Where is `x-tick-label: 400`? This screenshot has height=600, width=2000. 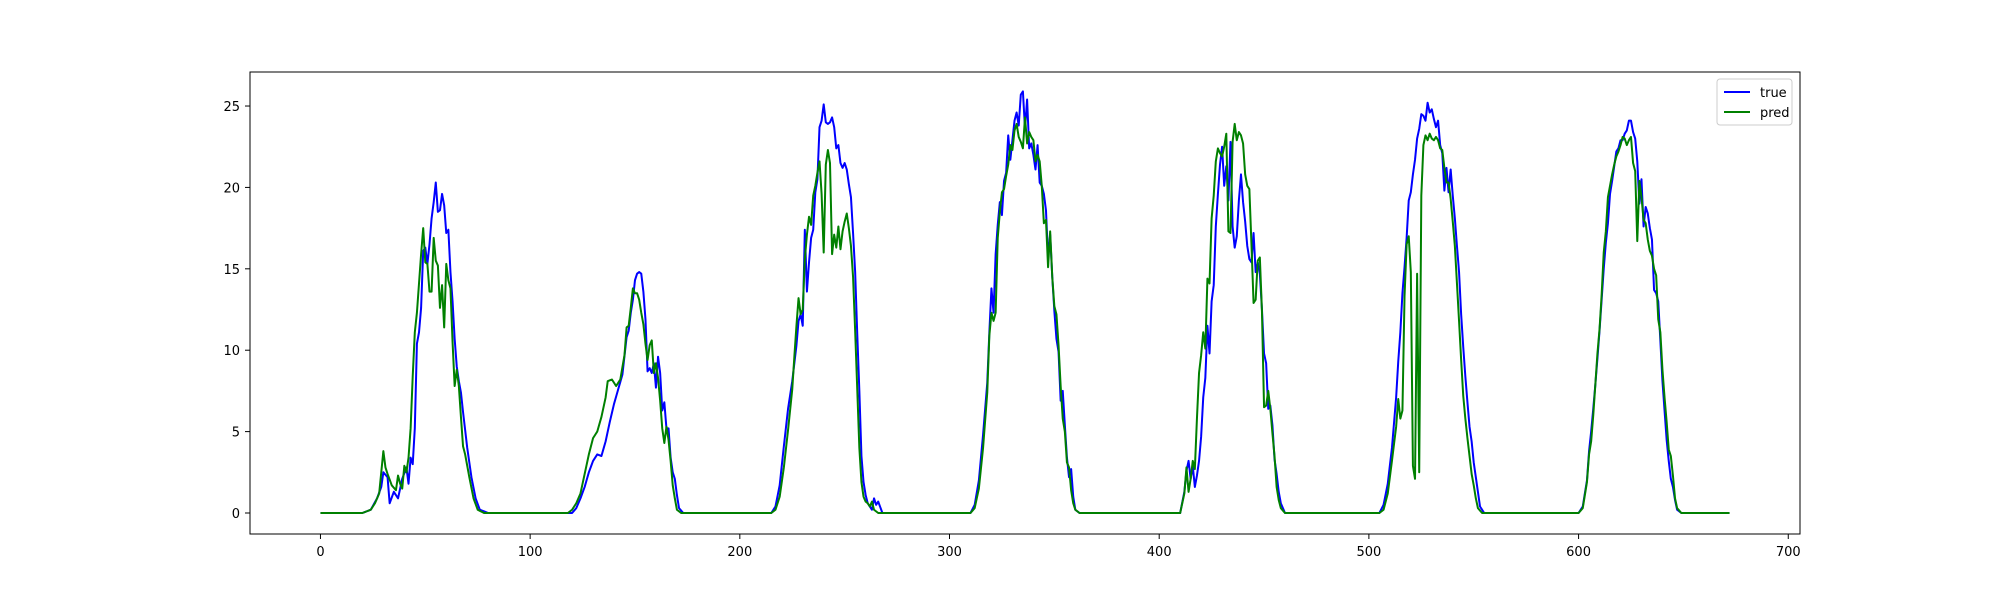
x-tick-label: 400 is located at coordinates (1159, 552).